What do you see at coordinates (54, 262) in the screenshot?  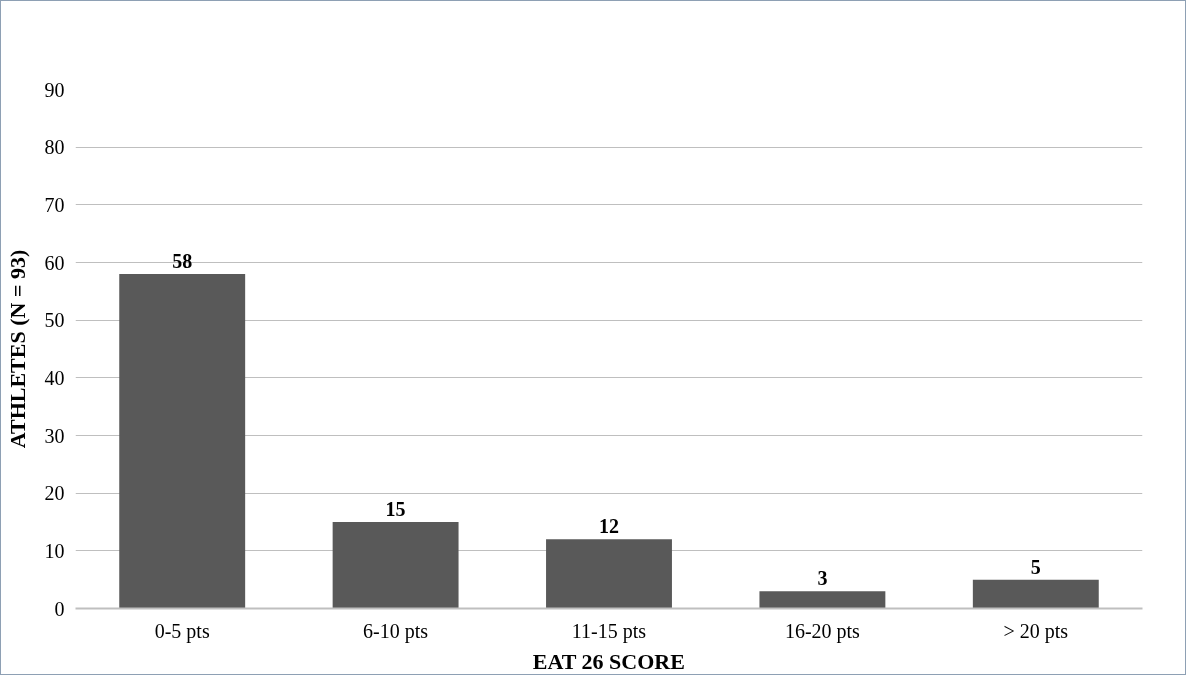 I see `y-tick-label: 60` at bounding box center [54, 262].